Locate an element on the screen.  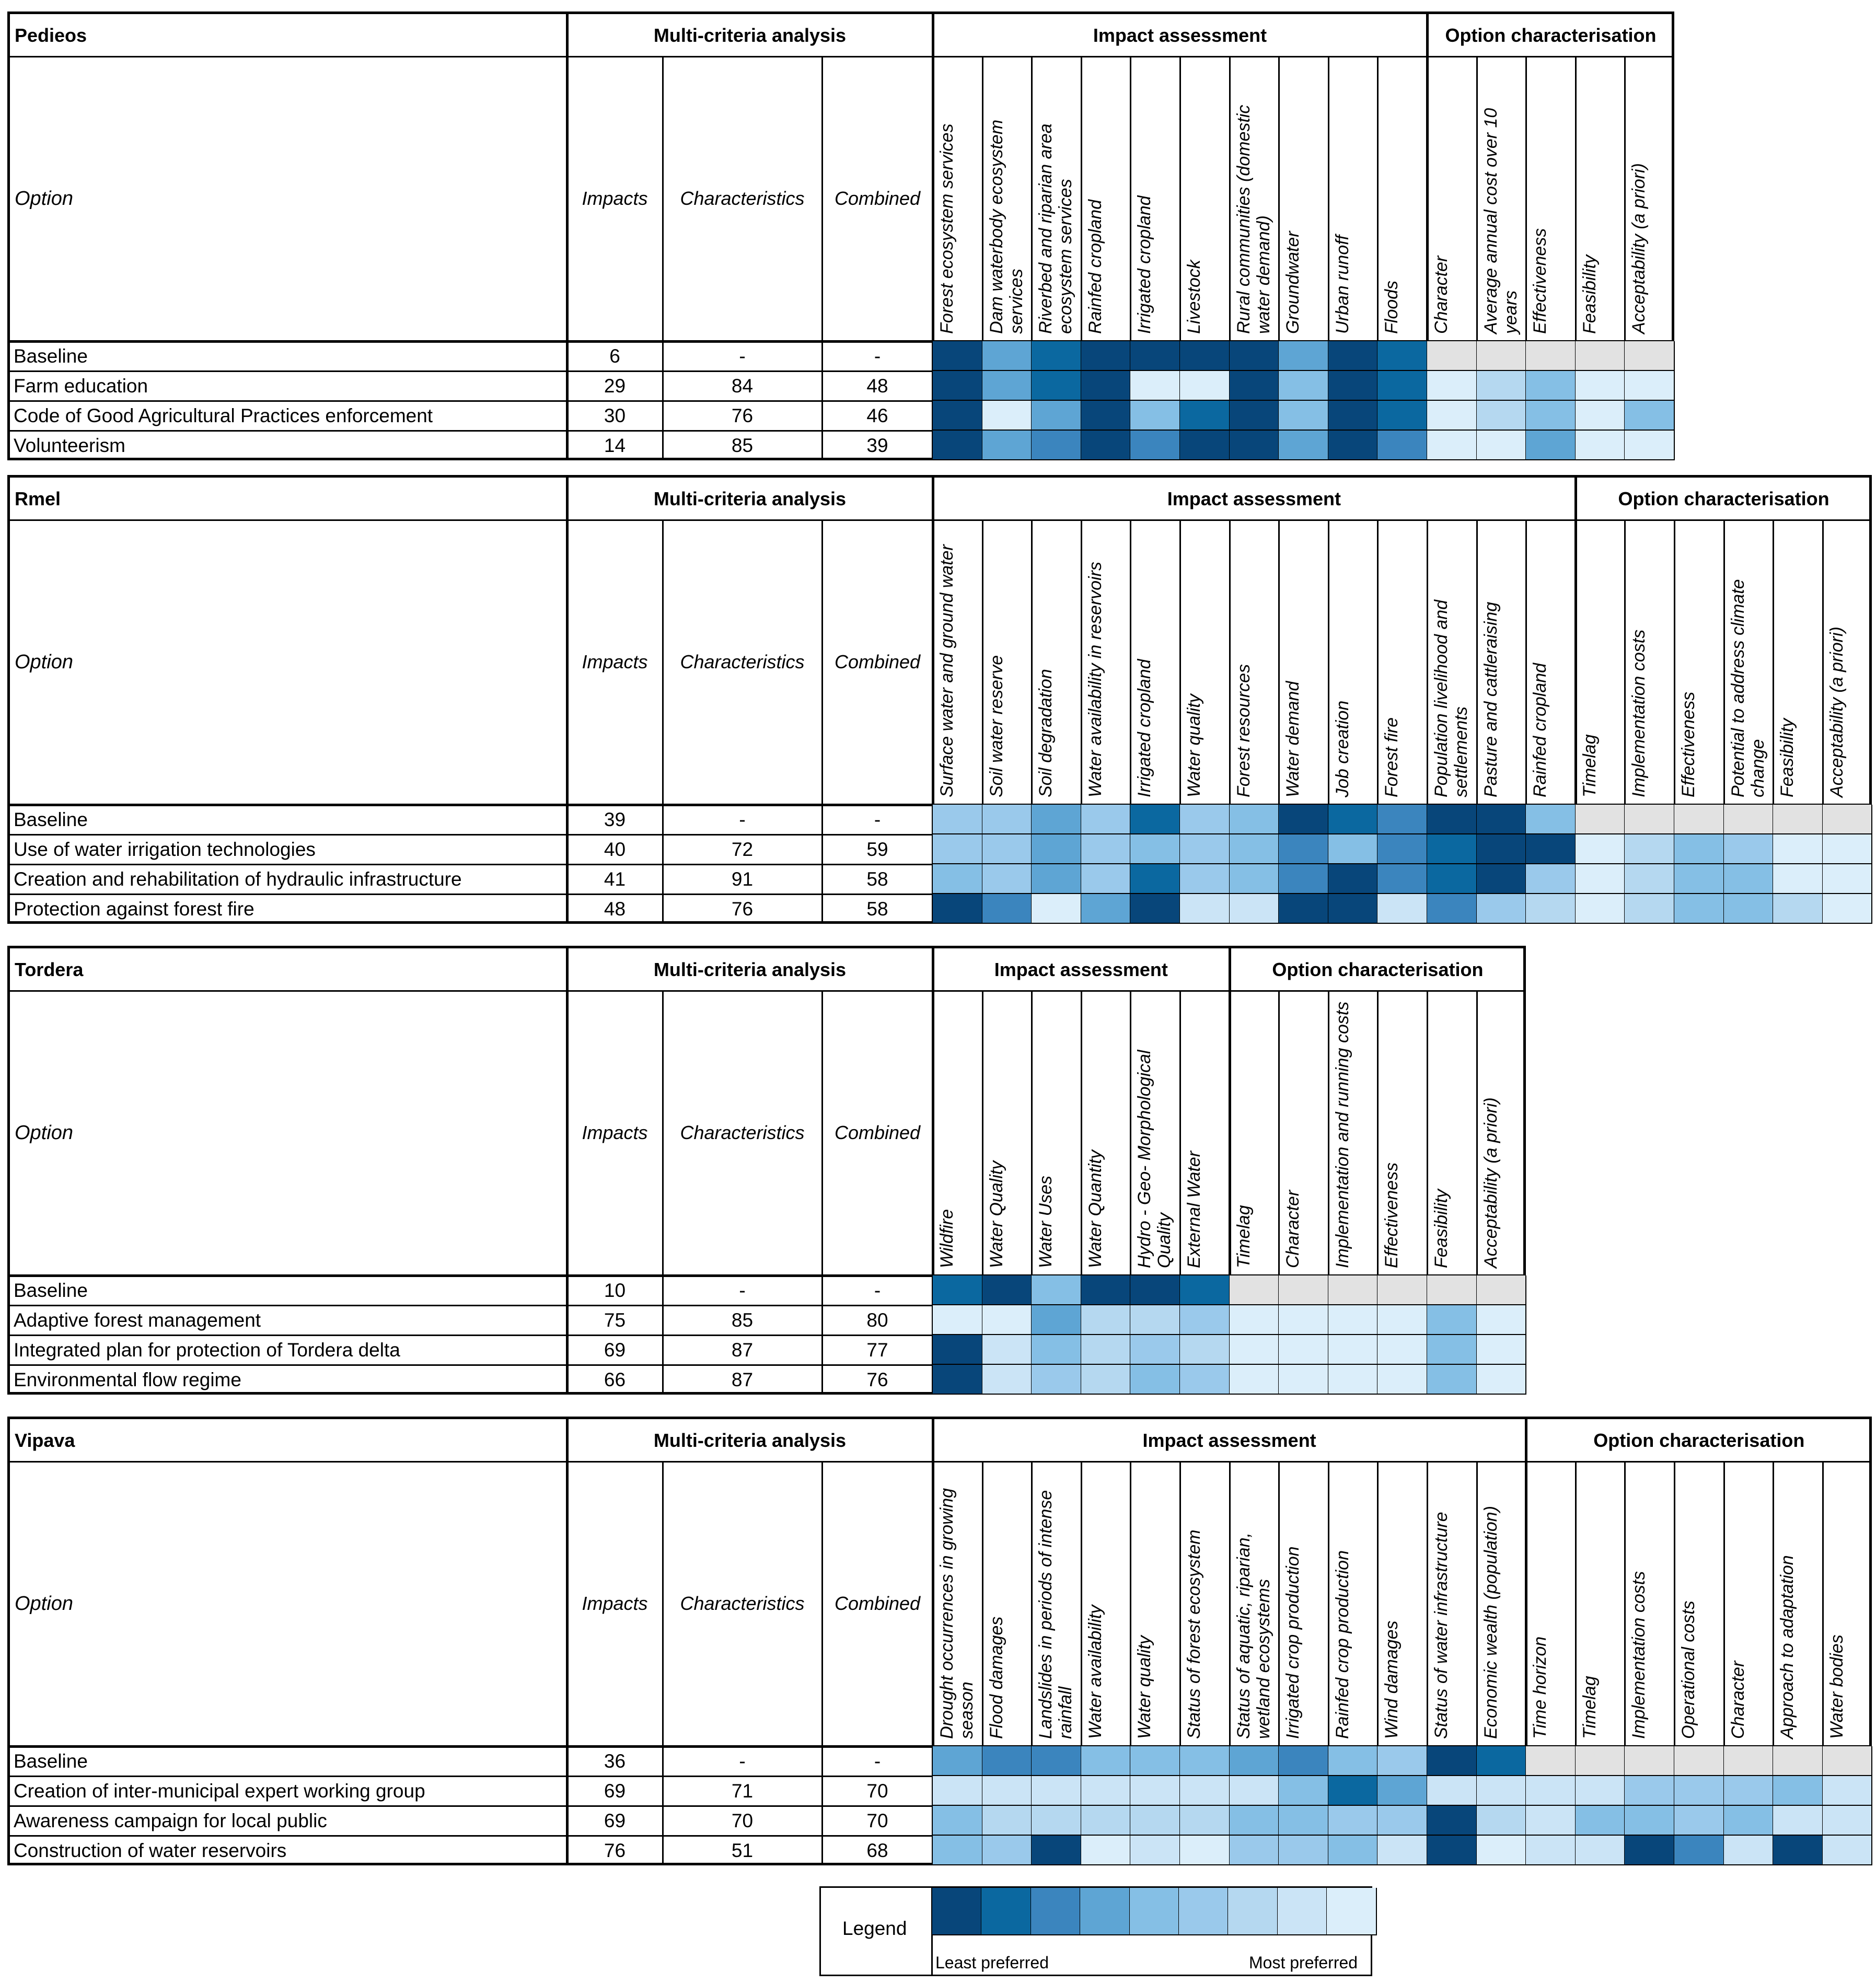
impacts-score: 69 is located at coordinates (615, 1820).